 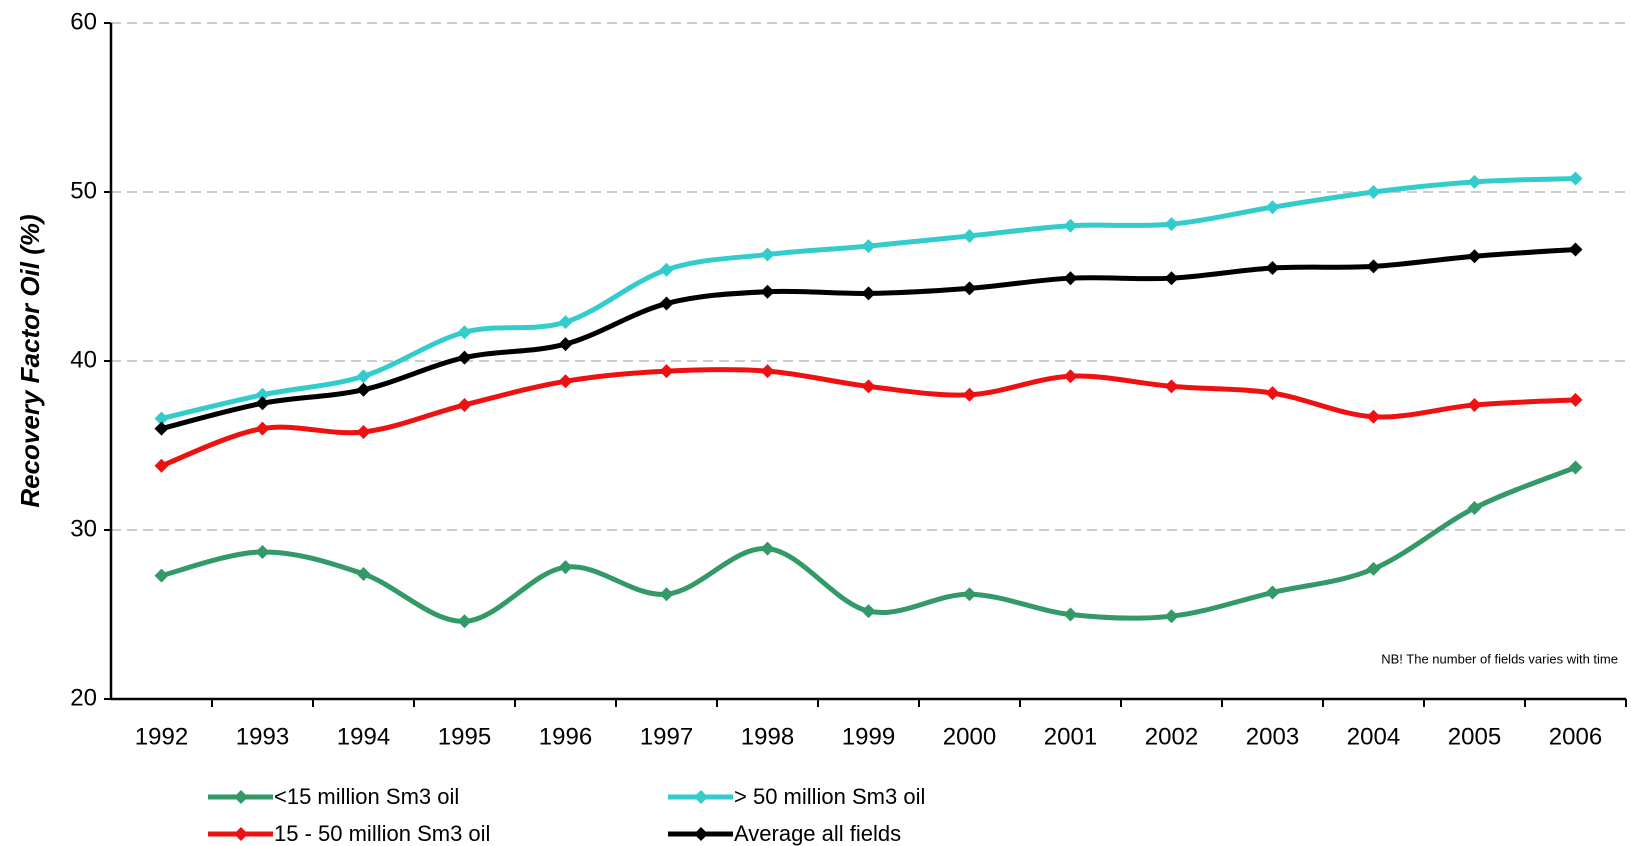 I want to click on y-axis-label: Recovery Factor Oil (%), so click(x=30, y=360).